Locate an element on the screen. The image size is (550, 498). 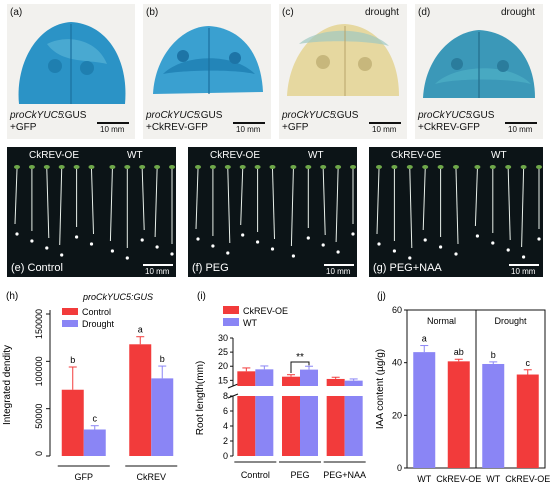
chart-i-ytick-label: 8 is located at coordinates (225, 396).